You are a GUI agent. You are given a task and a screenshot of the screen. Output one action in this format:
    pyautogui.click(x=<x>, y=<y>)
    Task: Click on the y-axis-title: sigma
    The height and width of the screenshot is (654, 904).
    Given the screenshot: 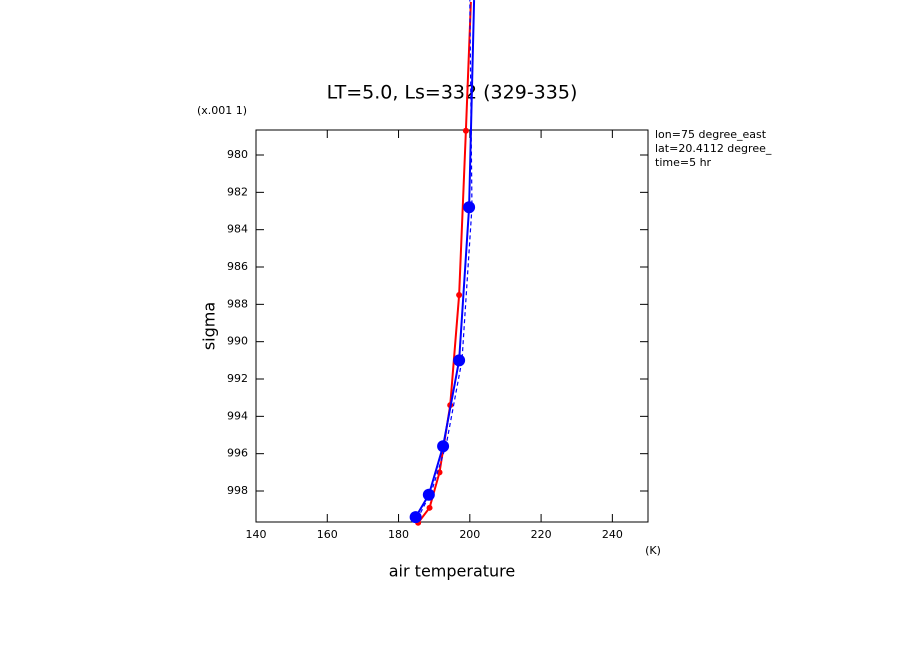 What is the action you would take?
    pyautogui.click(x=209, y=326)
    